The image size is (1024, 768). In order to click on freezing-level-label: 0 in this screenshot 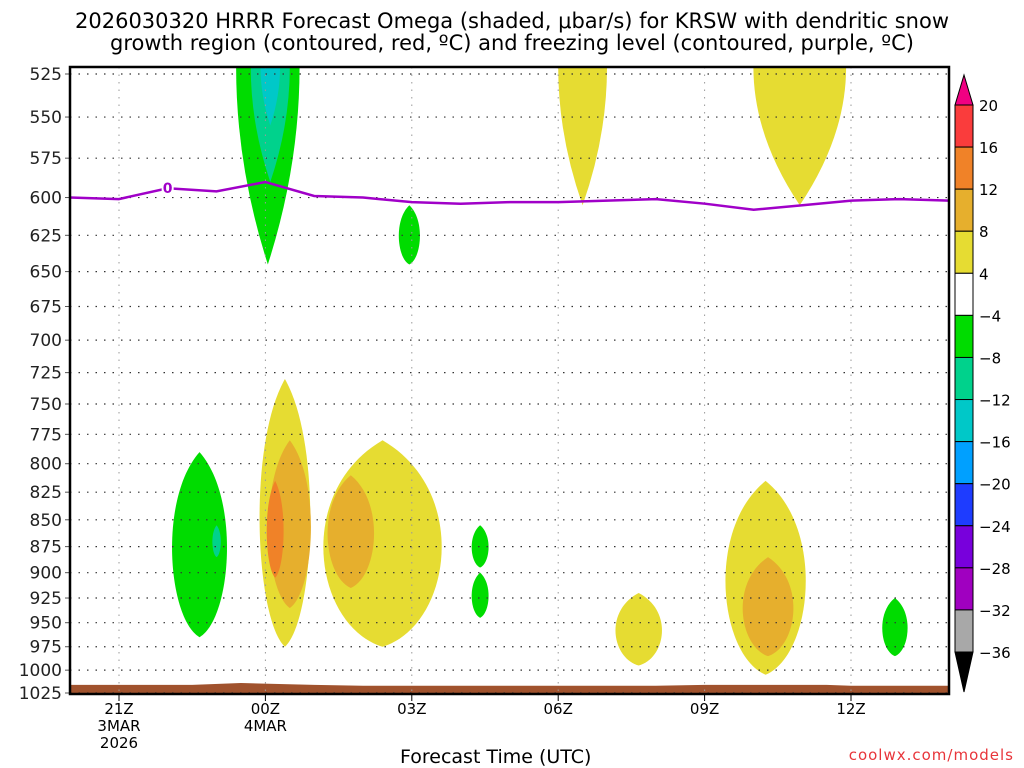, I will do `click(168, 189)`.